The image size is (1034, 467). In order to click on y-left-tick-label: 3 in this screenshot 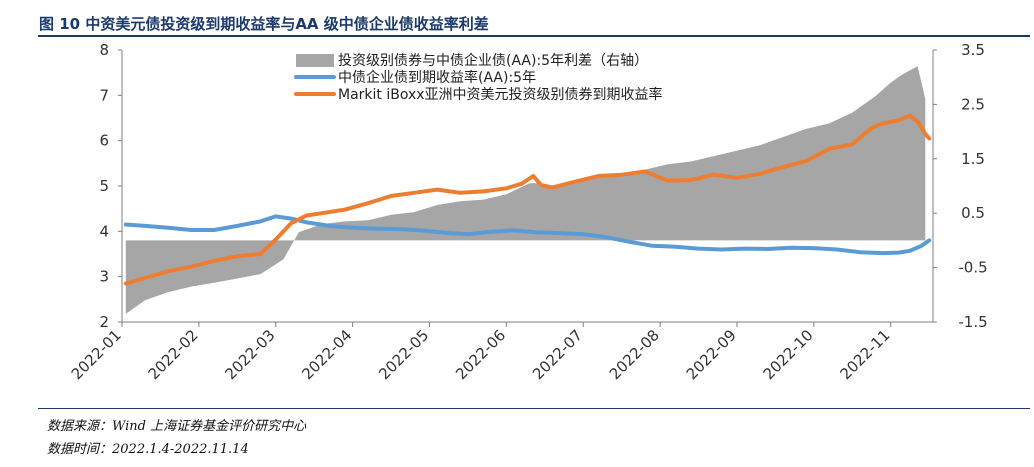, I will do `click(104, 277)`.